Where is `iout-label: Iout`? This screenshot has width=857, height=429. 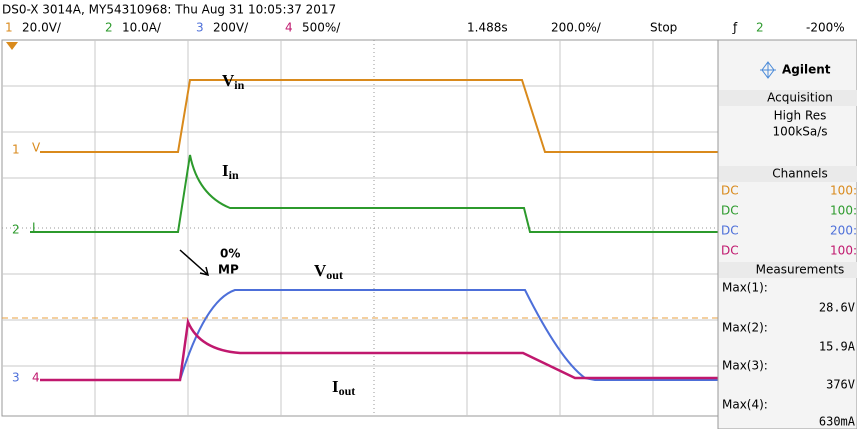
iout-label: Iout is located at coordinates (343, 387).